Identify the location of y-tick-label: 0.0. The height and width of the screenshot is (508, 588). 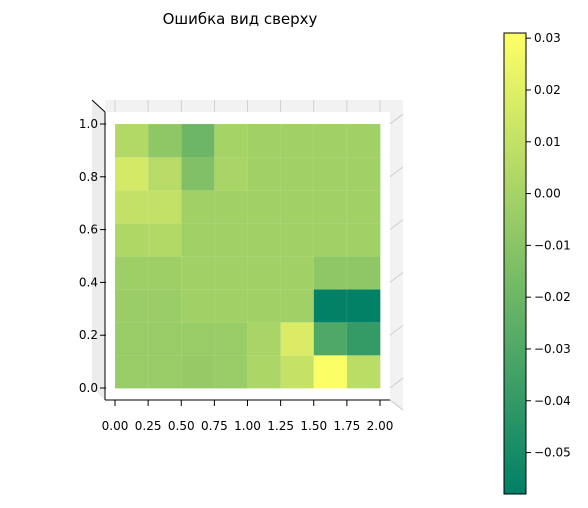
(88, 388).